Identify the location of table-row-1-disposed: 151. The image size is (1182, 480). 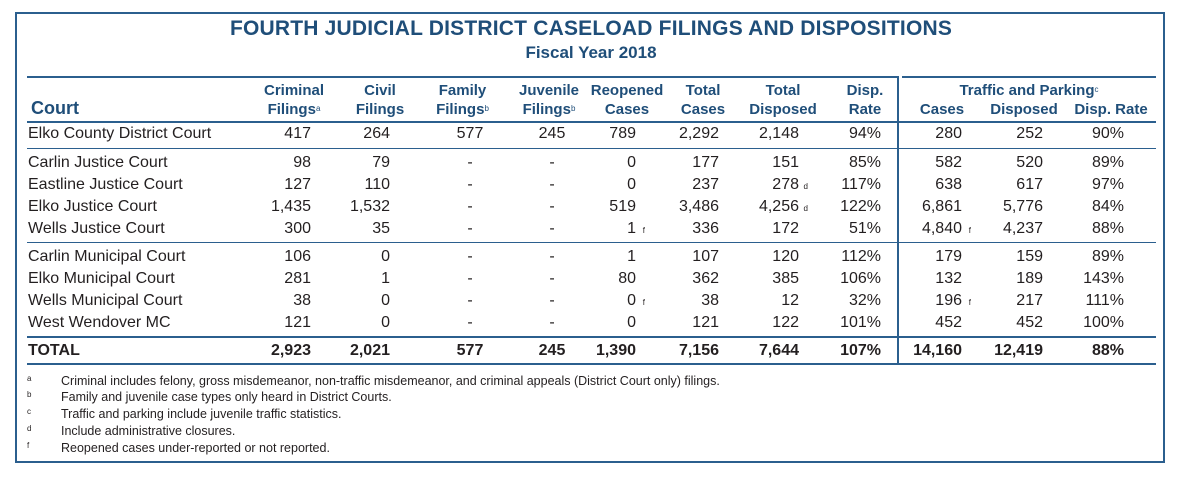
(785, 162).